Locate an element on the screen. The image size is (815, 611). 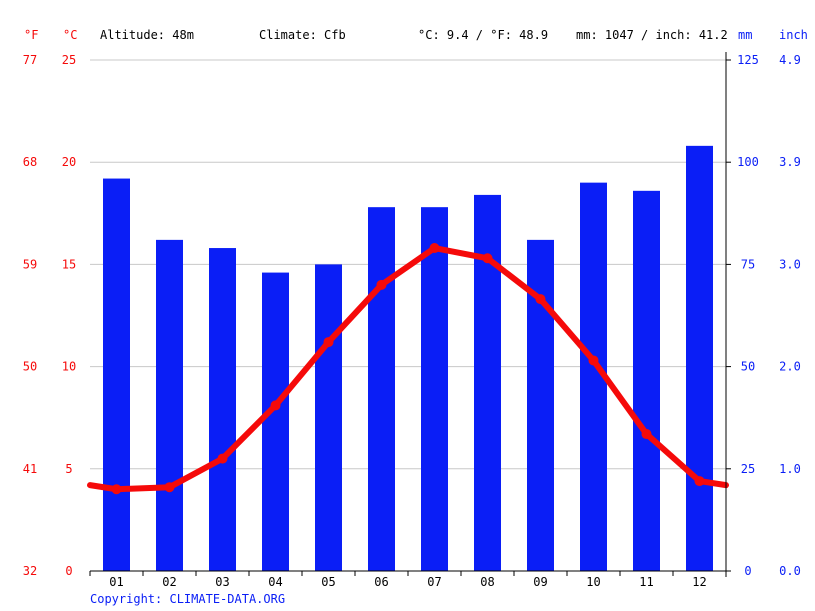
copyright-link: Copyright: CLIMATE-DATA.ORG is located at coordinates (188, 599).